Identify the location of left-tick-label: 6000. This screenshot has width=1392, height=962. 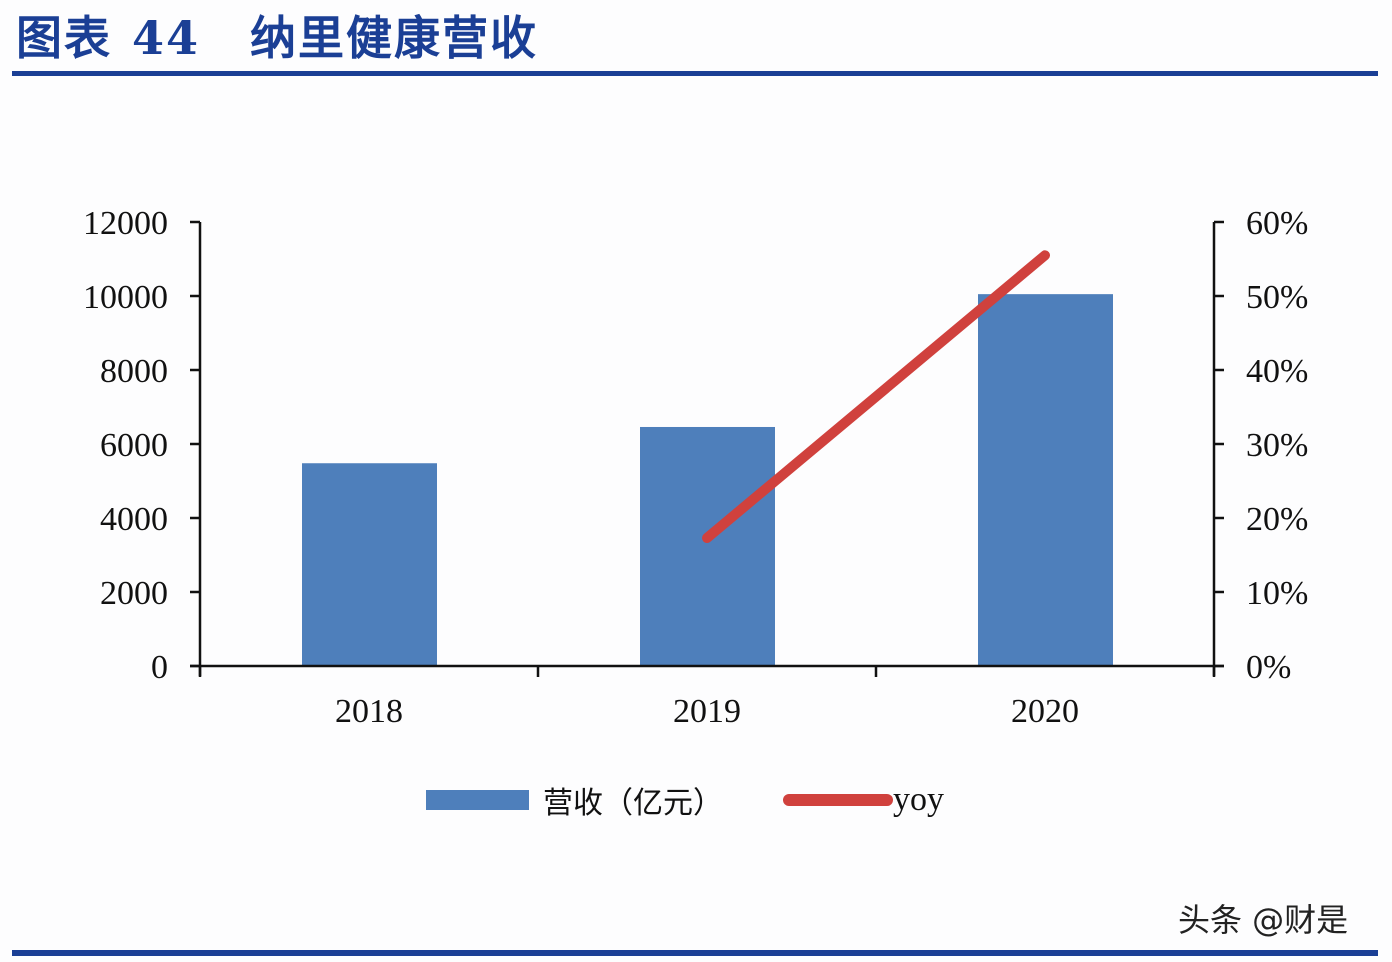
(134, 445).